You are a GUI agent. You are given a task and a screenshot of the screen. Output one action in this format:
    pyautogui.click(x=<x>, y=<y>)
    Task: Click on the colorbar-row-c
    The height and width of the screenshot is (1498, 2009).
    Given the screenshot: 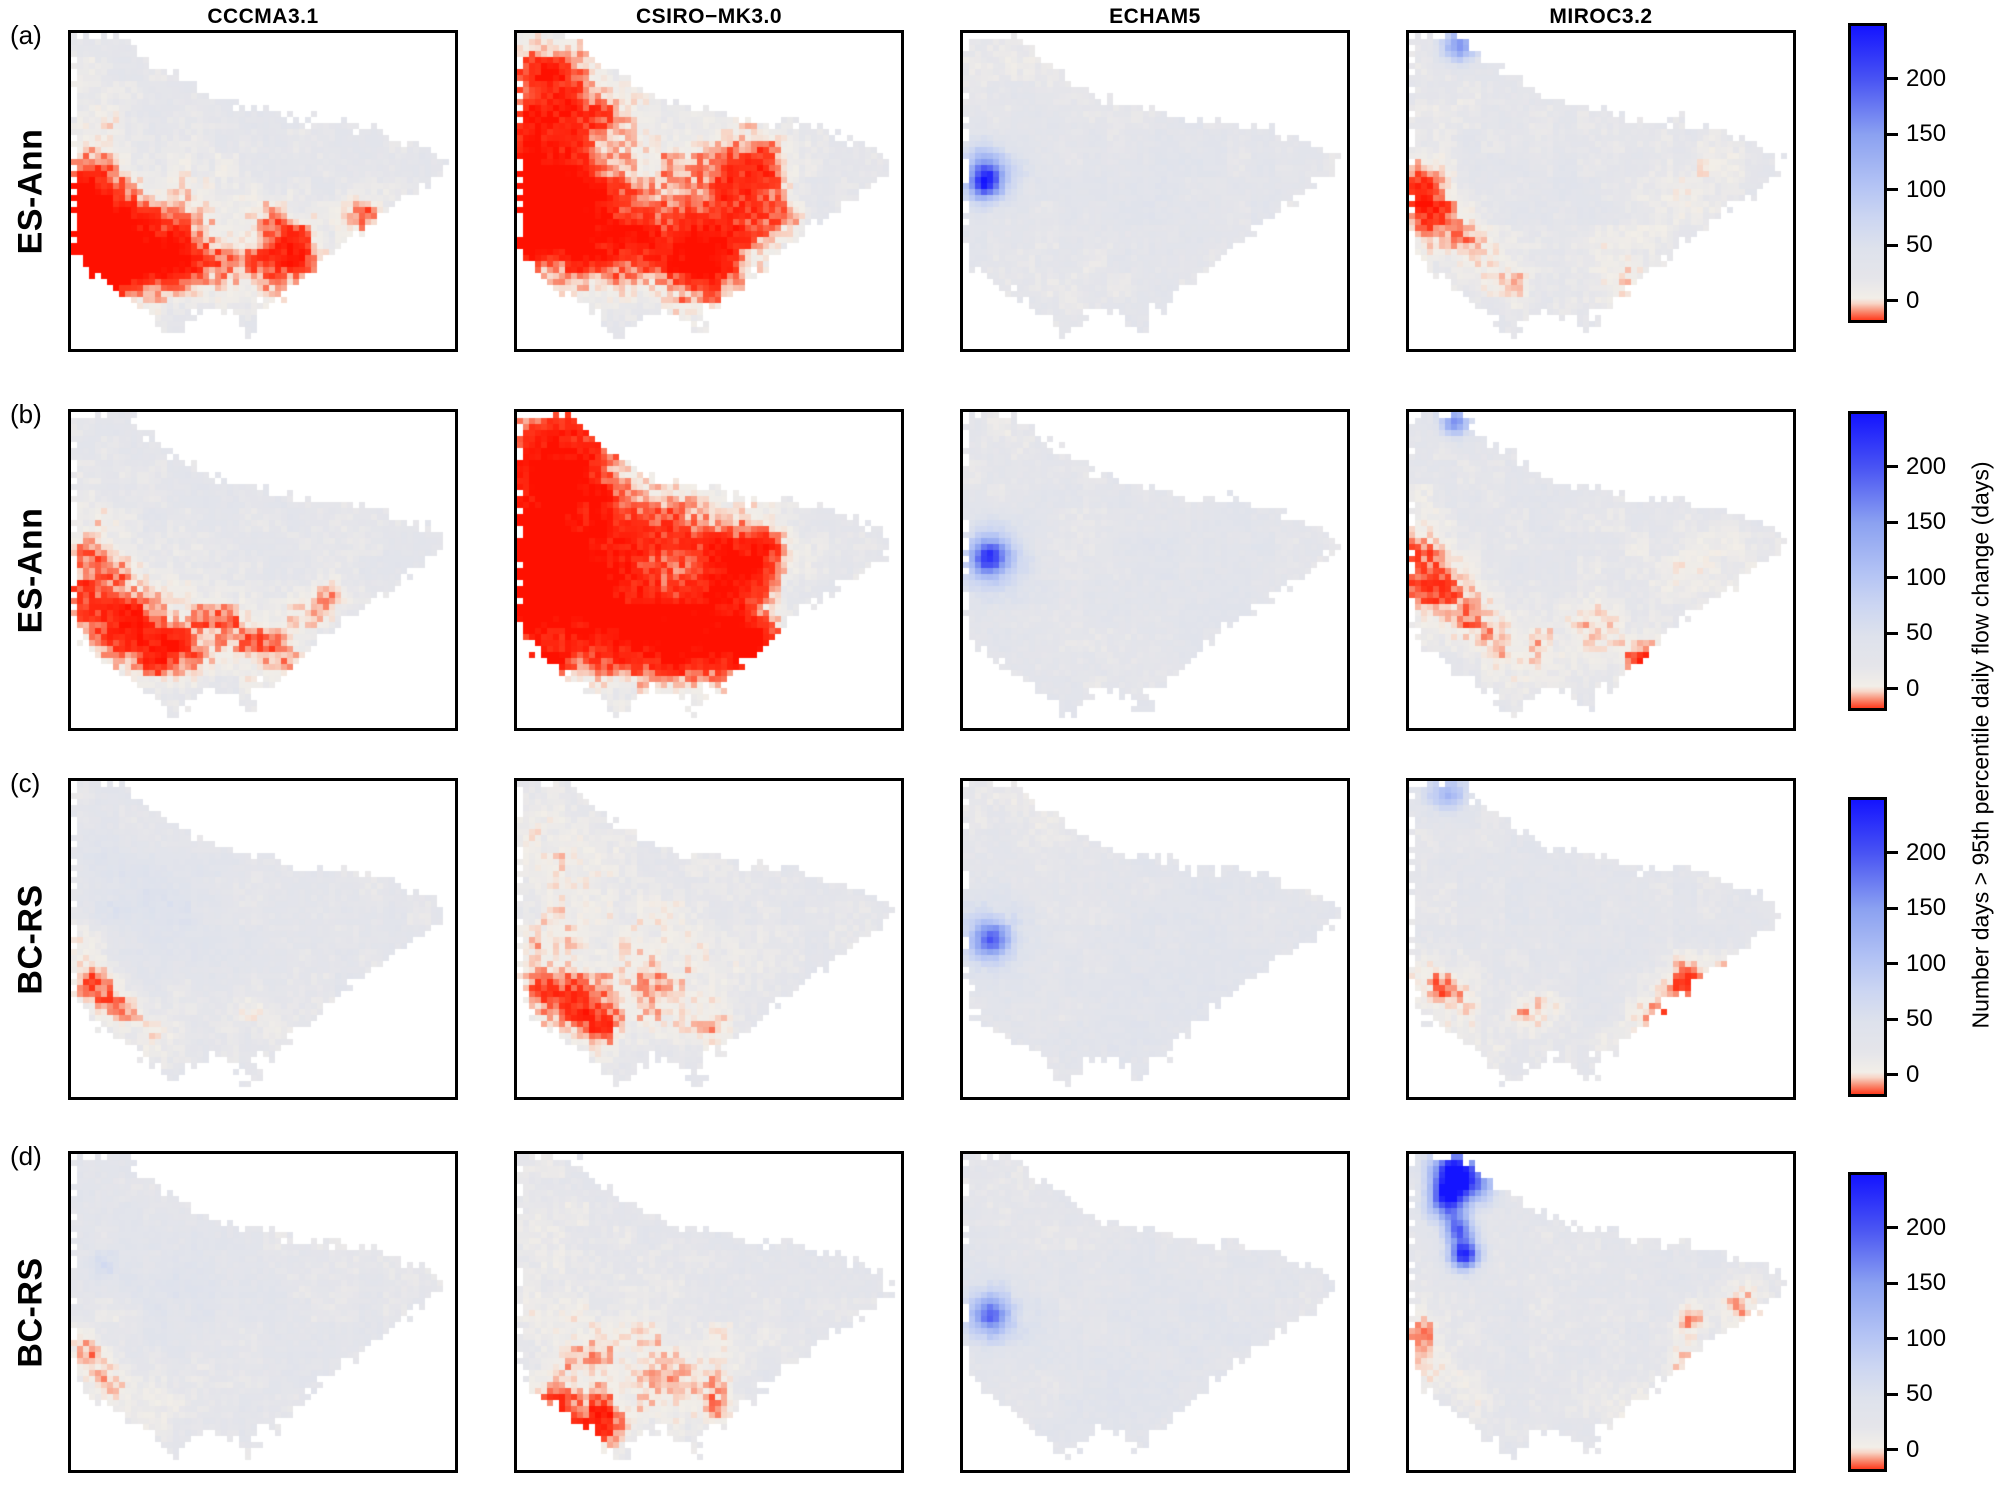 What is the action you would take?
    pyautogui.click(x=1867, y=947)
    